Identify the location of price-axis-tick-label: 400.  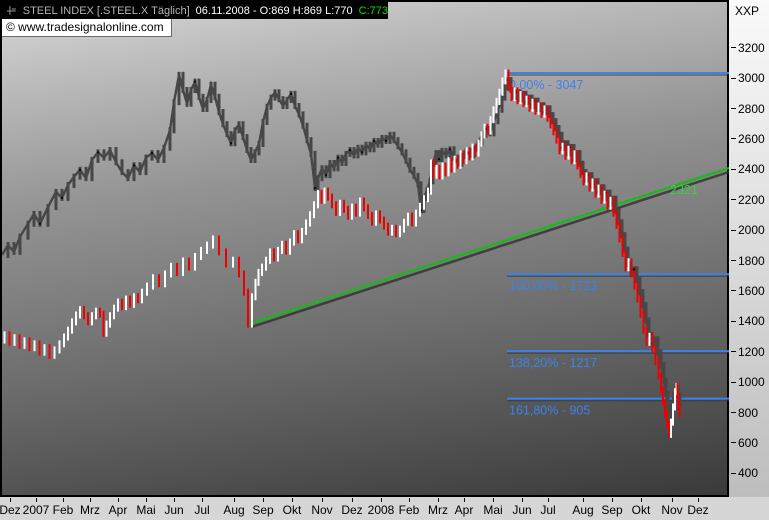
(748, 473).